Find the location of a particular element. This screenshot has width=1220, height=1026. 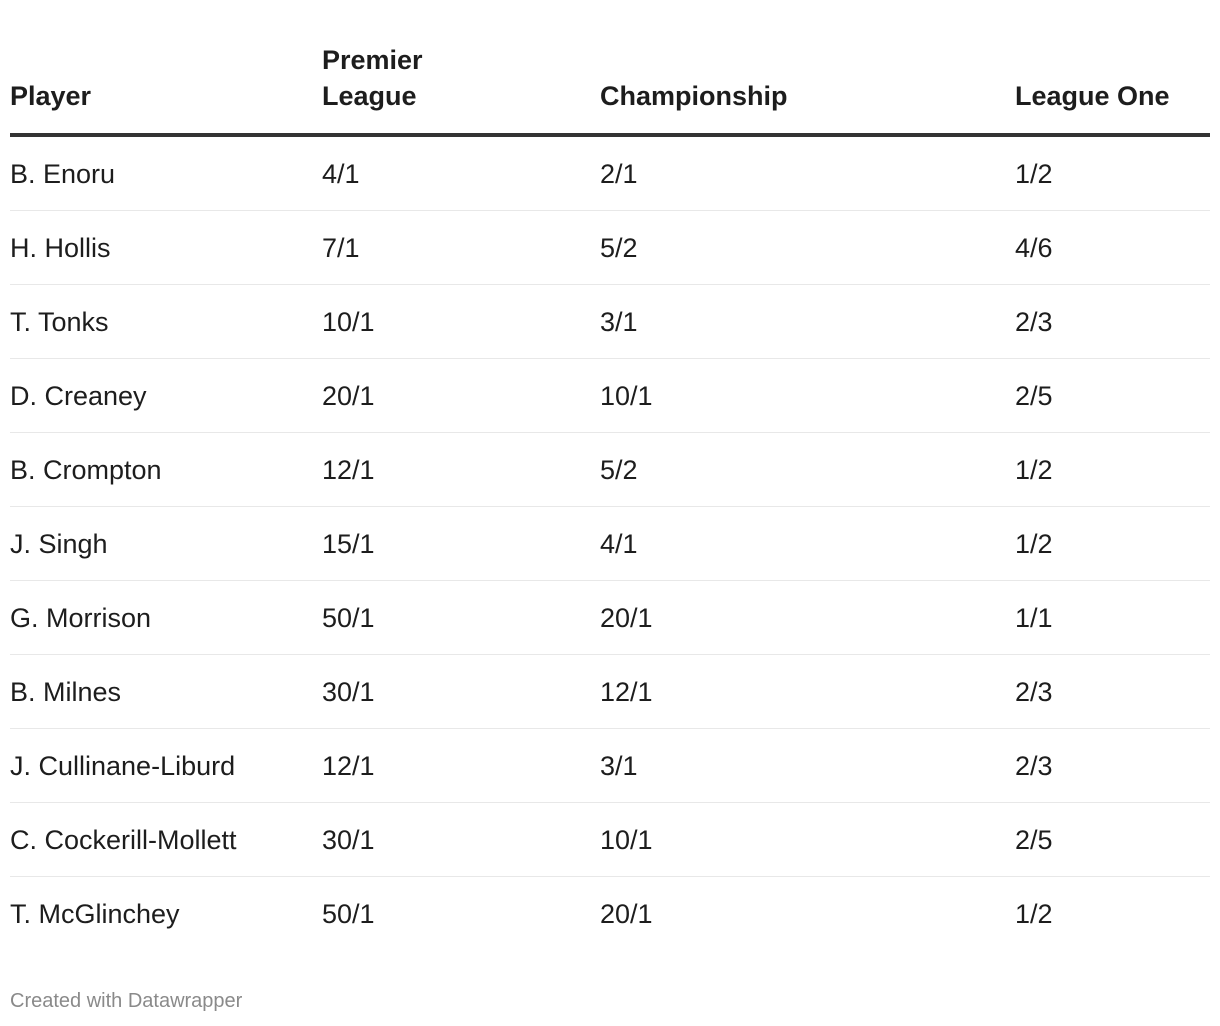

table-row: J. Singh 15/1 4/1 1/2 is located at coordinates (610, 544).